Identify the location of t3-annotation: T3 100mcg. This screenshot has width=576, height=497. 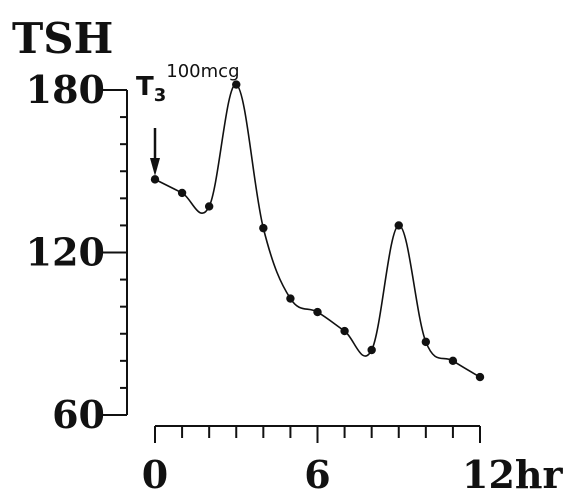
(188, 118).